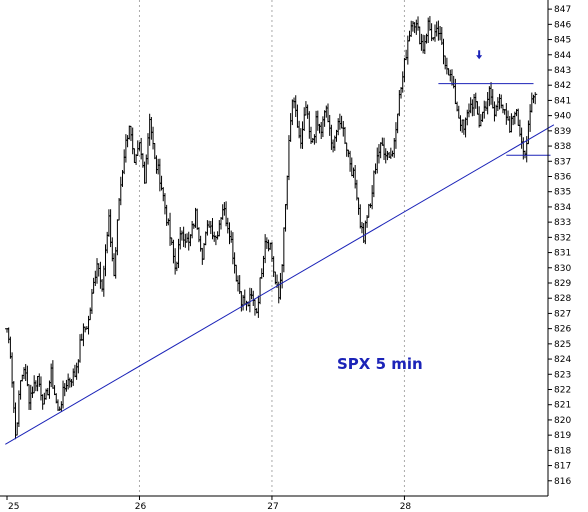 The width and height of the screenshot is (588, 512). I want to click on y-tick-label: 833, so click(562, 223).